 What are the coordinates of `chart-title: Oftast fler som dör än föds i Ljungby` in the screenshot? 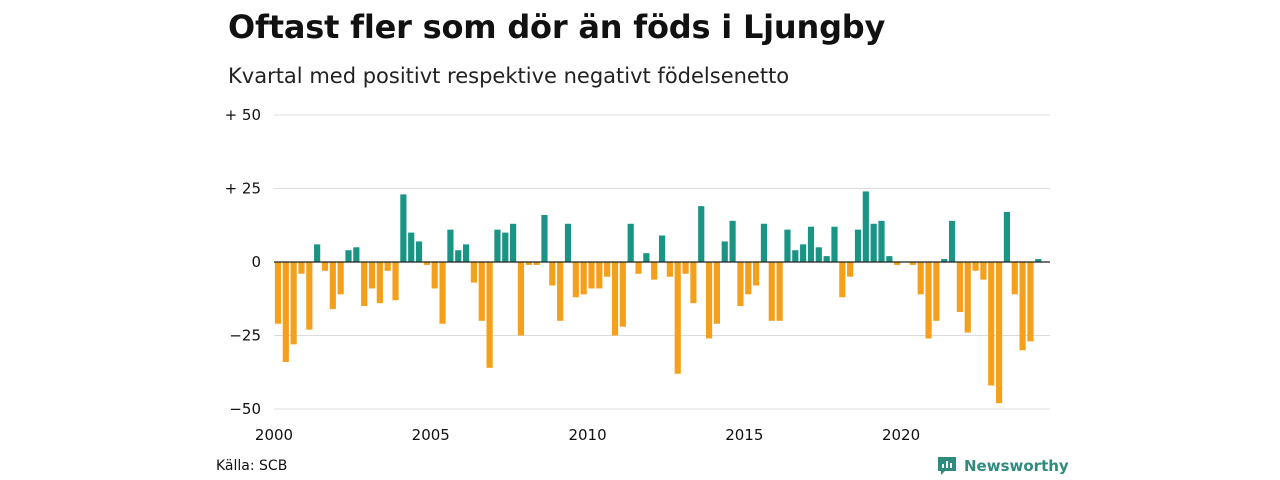 It's located at (557, 27).